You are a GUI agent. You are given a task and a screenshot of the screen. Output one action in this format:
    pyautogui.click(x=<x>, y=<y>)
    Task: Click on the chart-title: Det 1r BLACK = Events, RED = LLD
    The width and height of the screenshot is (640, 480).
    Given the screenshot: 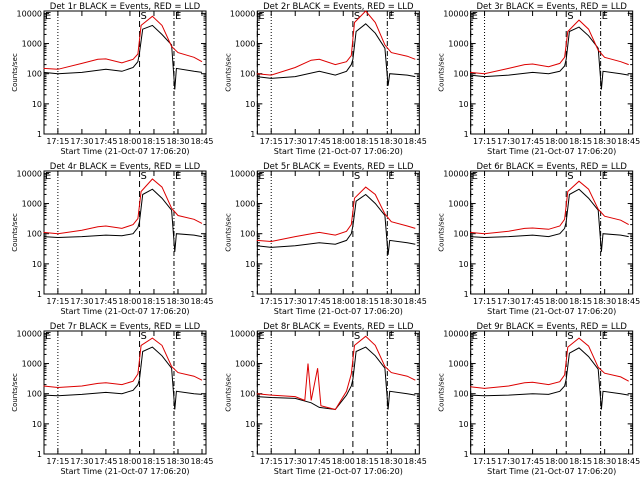 What is the action you would take?
    pyautogui.click(x=125, y=7)
    